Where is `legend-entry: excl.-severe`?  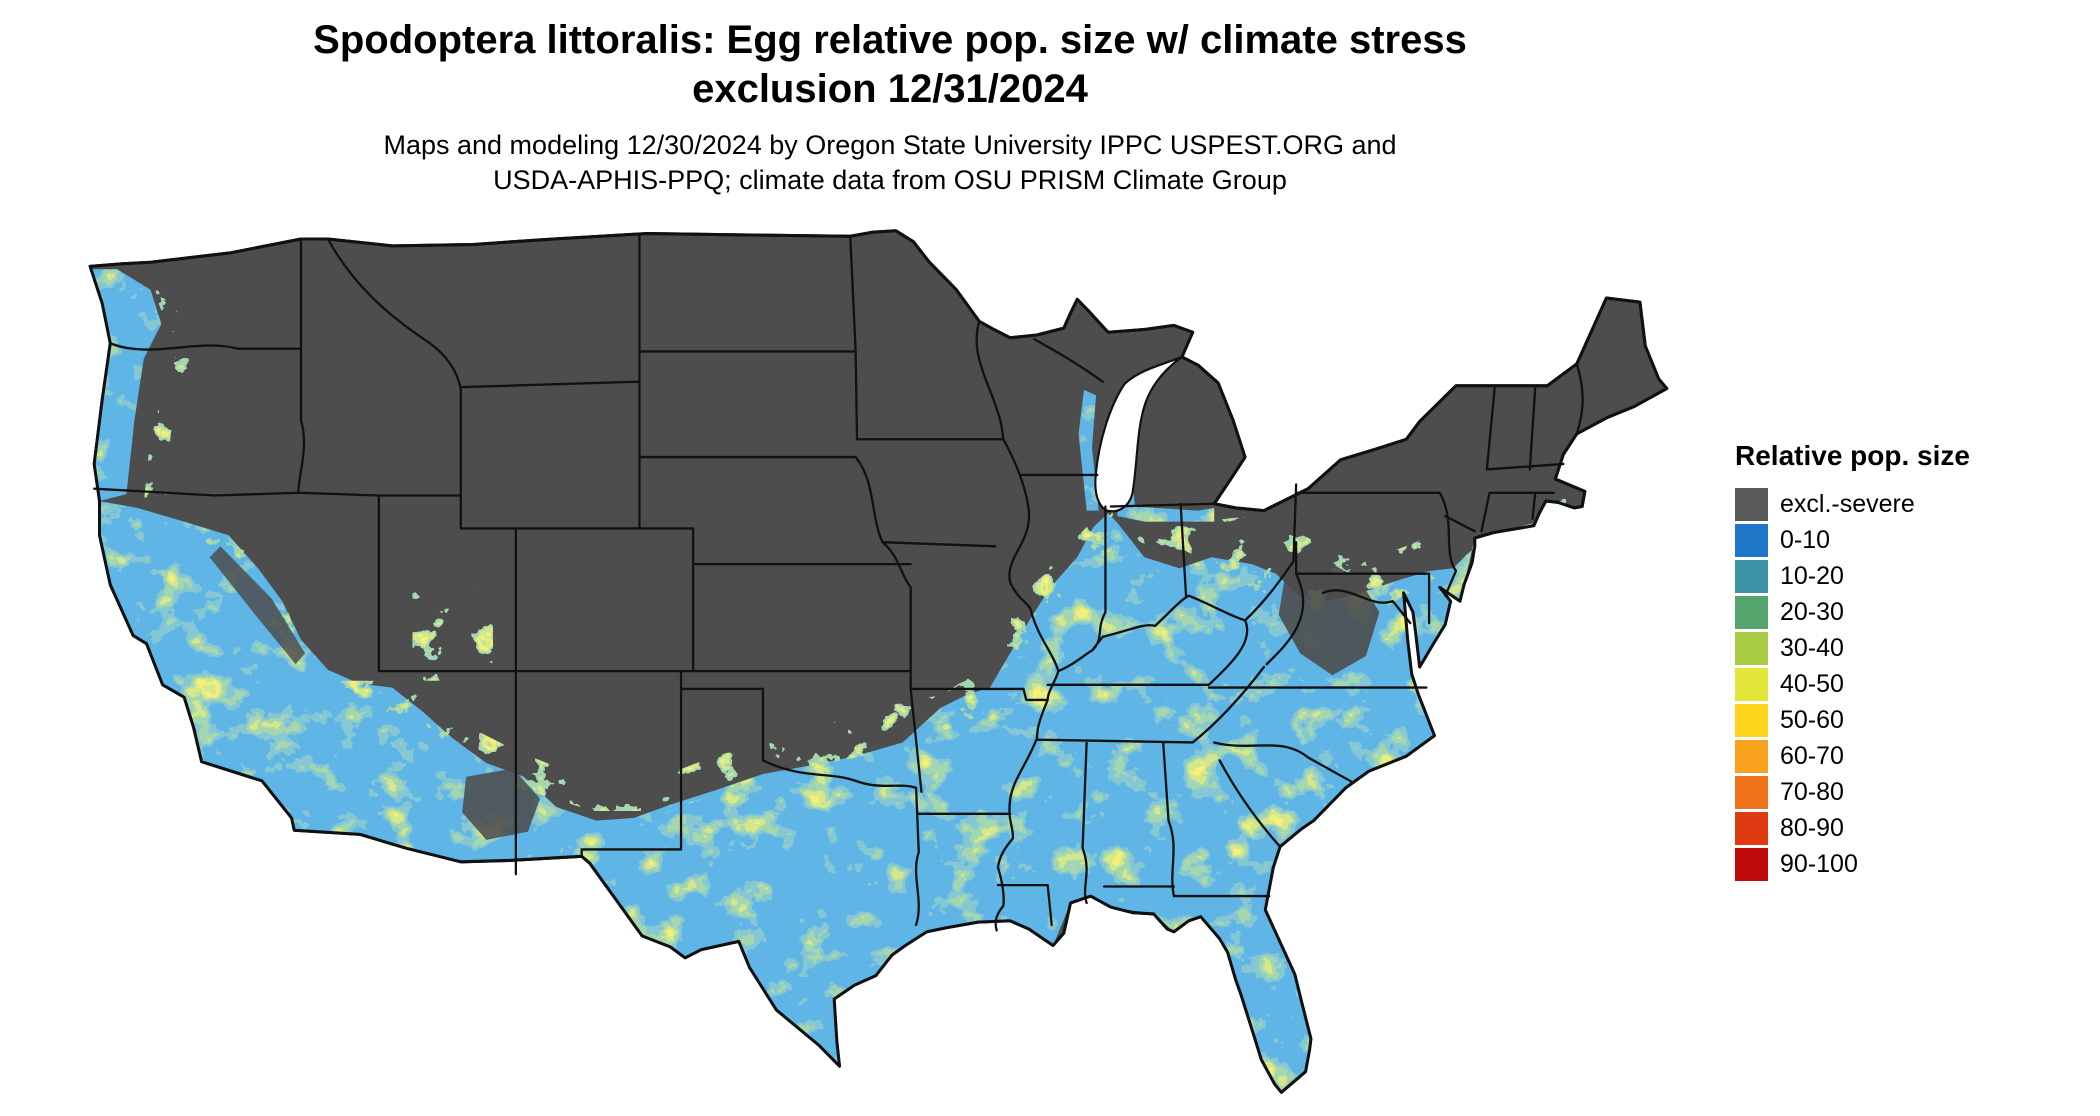 legend-entry: excl.-severe is located at coordinates (1852, 504).